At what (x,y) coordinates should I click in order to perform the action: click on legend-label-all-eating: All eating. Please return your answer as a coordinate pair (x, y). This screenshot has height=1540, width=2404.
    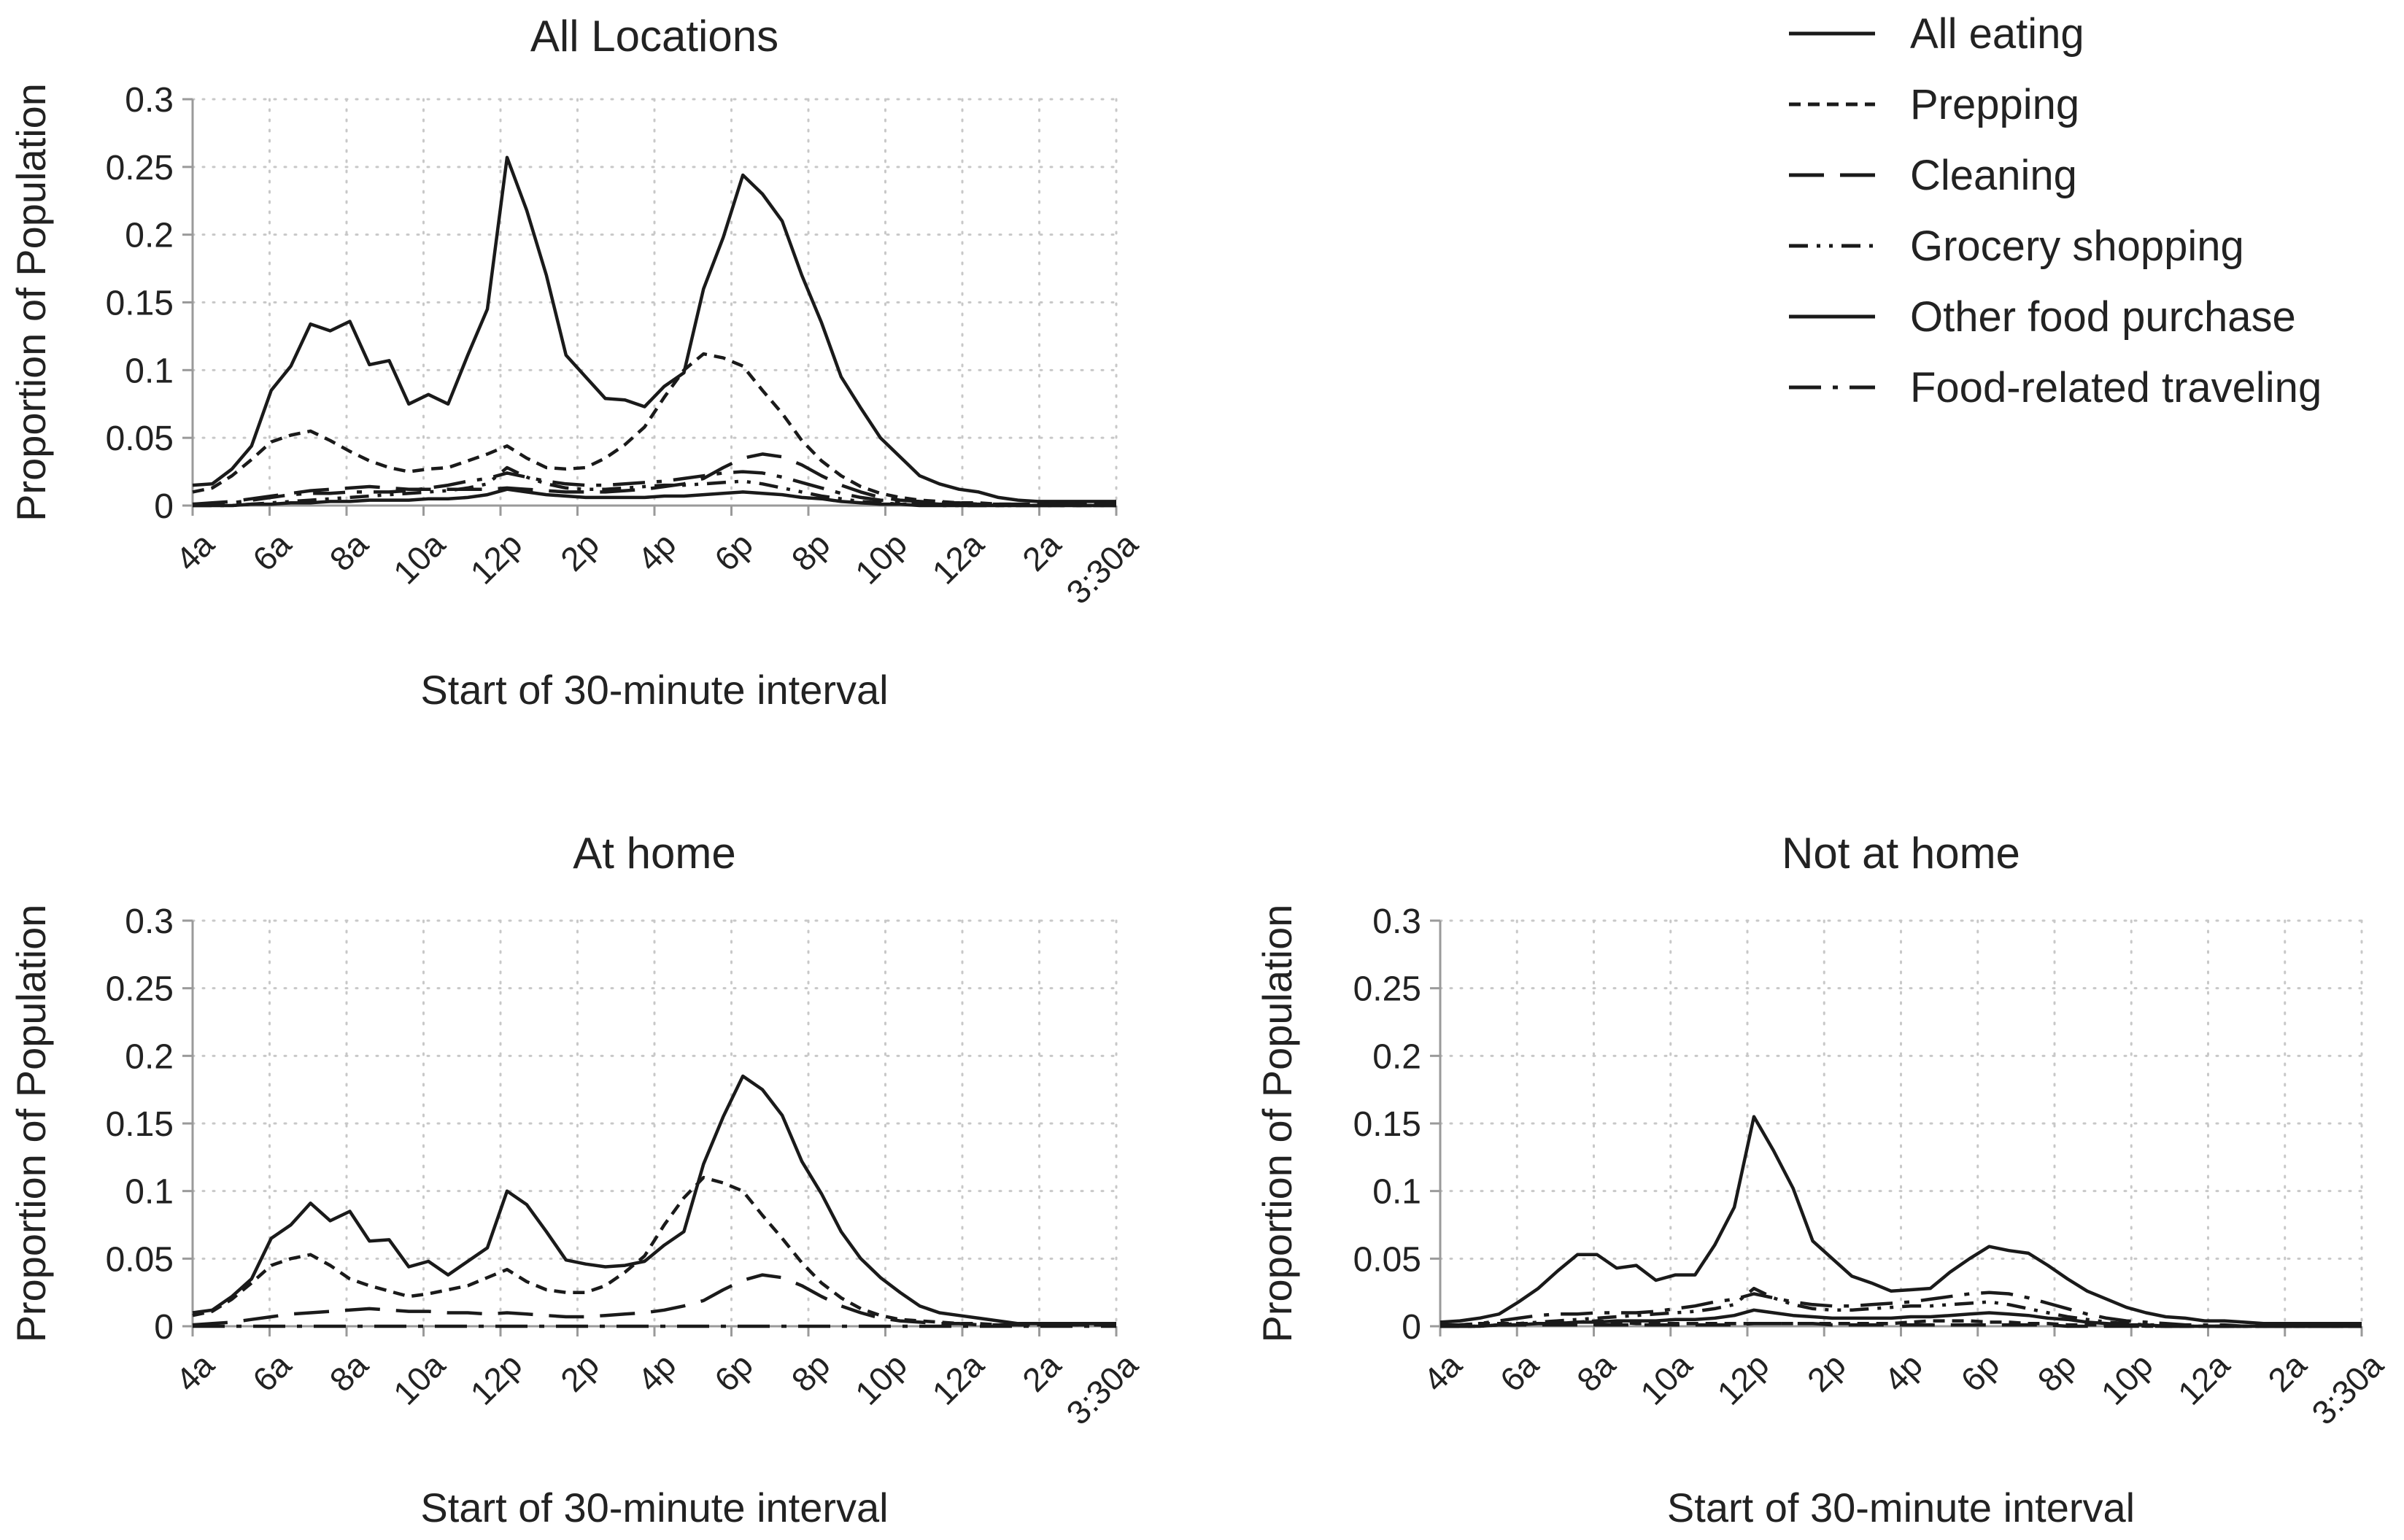
    Looking at the image, I should click on (1997, 34).